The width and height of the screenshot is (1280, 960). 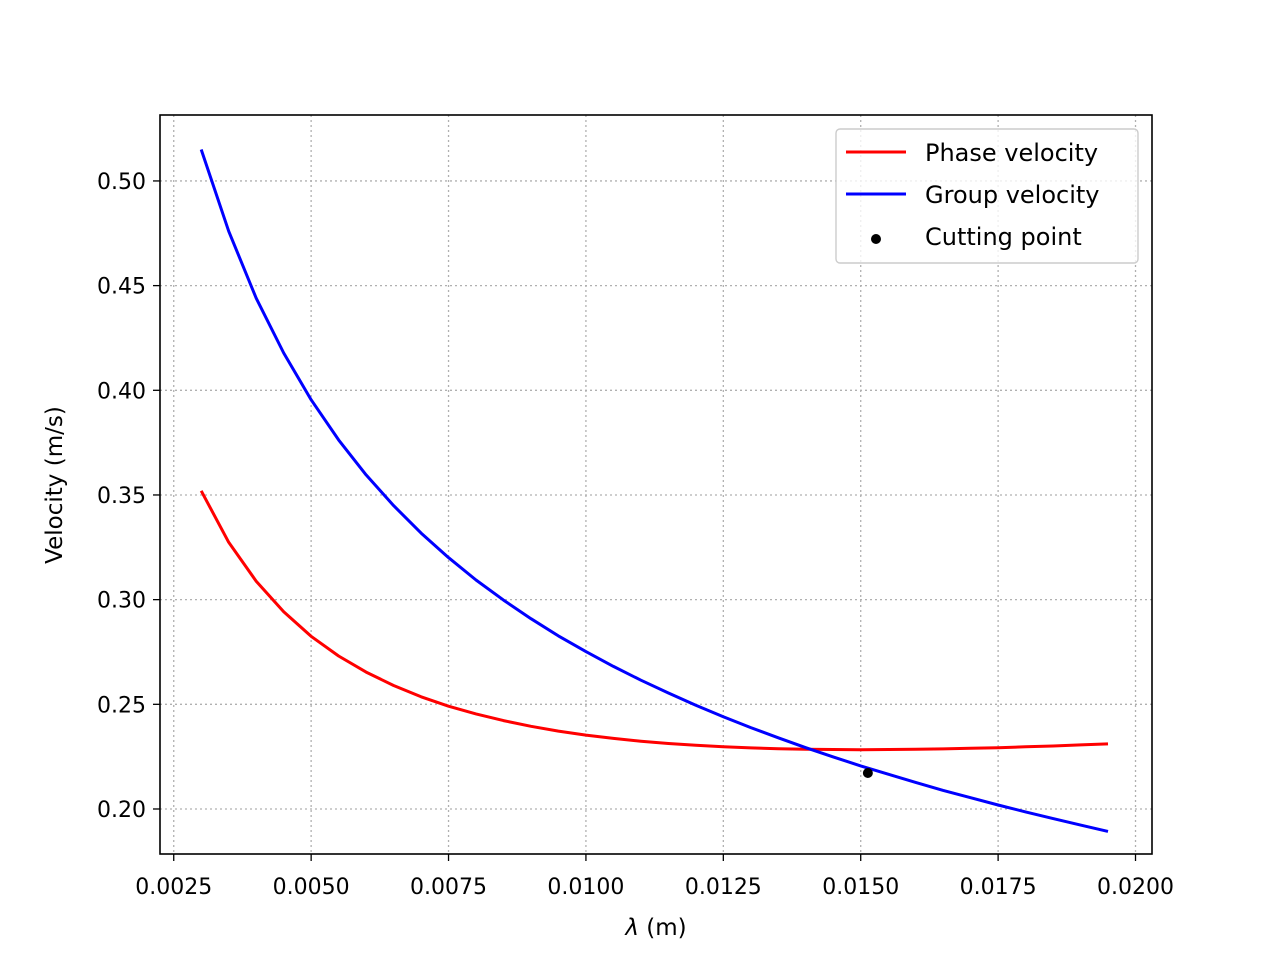 What do you see at coordinates (121, 182) in the screenshot?
I see `y-tick-label: 0.50` at bounding box center [121, 182].